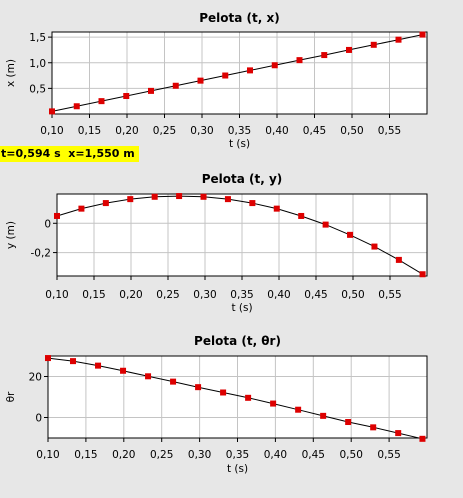 Image resolution: width=463 pixels, height=498 pixels. What do you see at coordinates (237, 341) in the screenshot?
I see `chart-title: Pelota (t, θr)` at bounding box center [237, 341].